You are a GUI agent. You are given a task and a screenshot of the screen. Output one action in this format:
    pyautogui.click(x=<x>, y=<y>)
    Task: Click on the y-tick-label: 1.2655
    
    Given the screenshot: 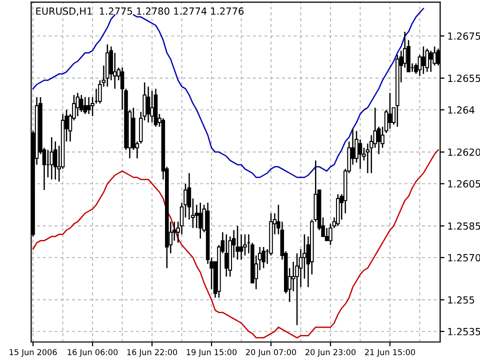 What is the action you would take?
    pyautogui.click(x=464, y=78)
    